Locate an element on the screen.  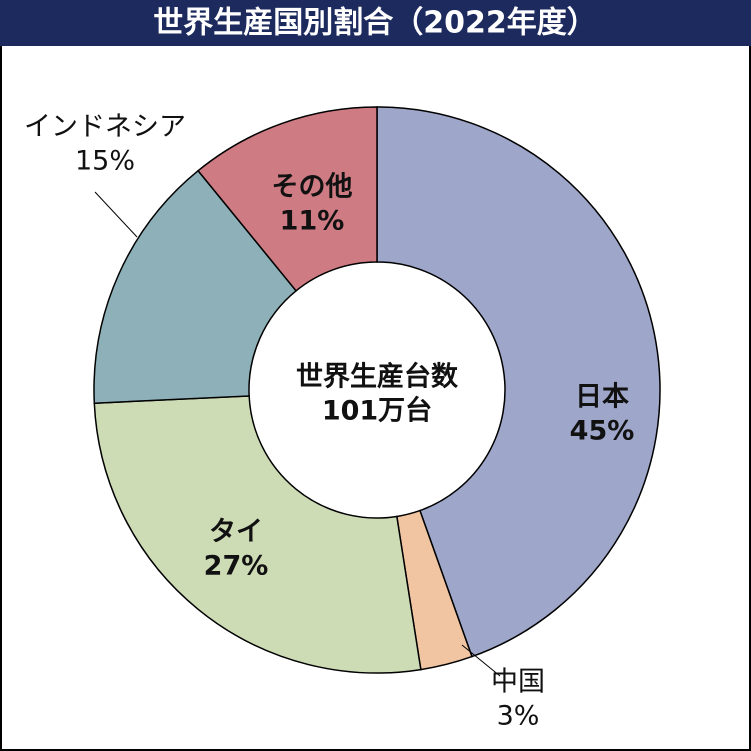
category-label: その他 is located at coordinates (312, 187).